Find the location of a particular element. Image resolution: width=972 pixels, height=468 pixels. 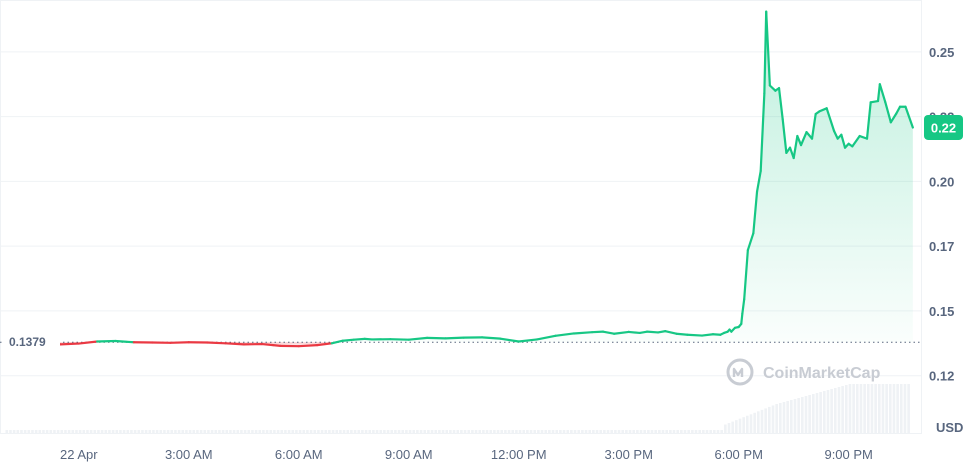

y-tick-label: 0.25 is located at coordinates (941, 52).